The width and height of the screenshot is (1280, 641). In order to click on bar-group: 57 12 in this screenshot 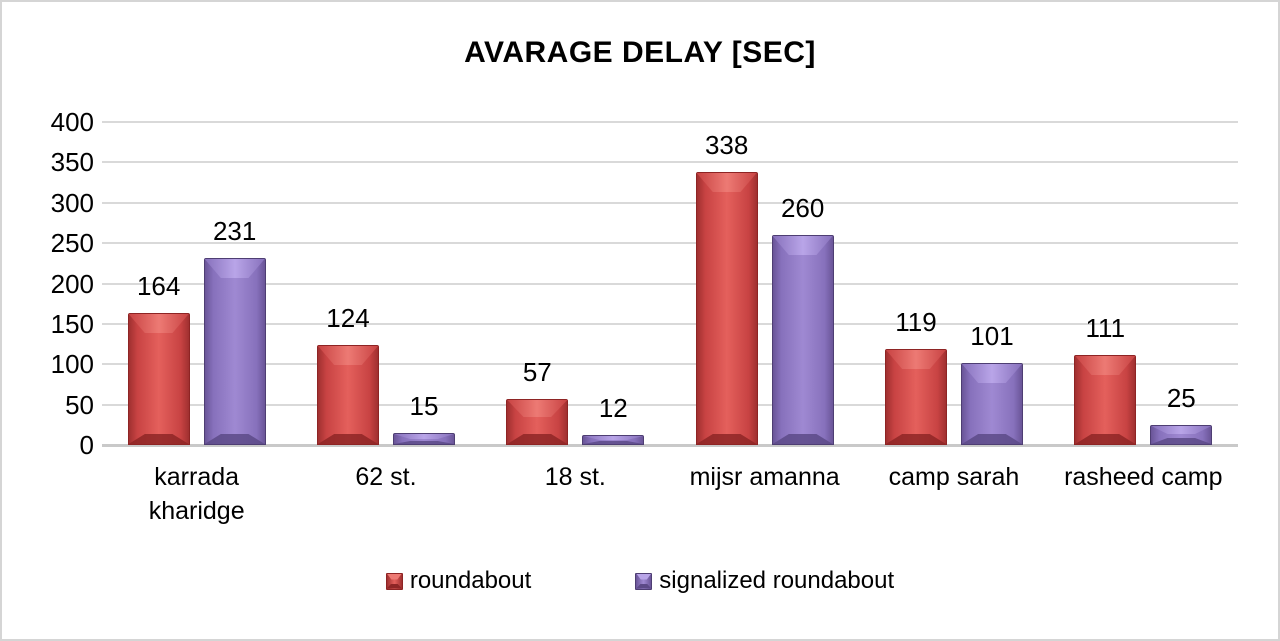, I will do `click(575, 283)`.